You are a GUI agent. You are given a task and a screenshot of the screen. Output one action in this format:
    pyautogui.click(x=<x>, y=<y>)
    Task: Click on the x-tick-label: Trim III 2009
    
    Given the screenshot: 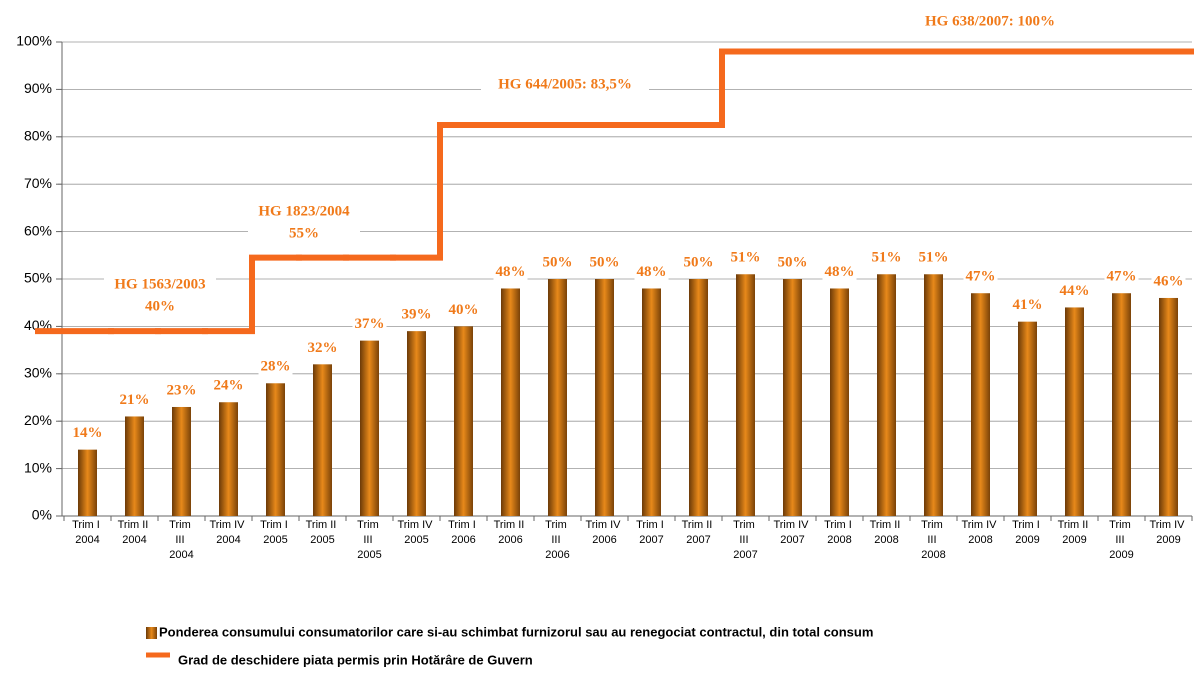 What is the action you would take?
    pyautogui.click(x=1121, y=540)
    